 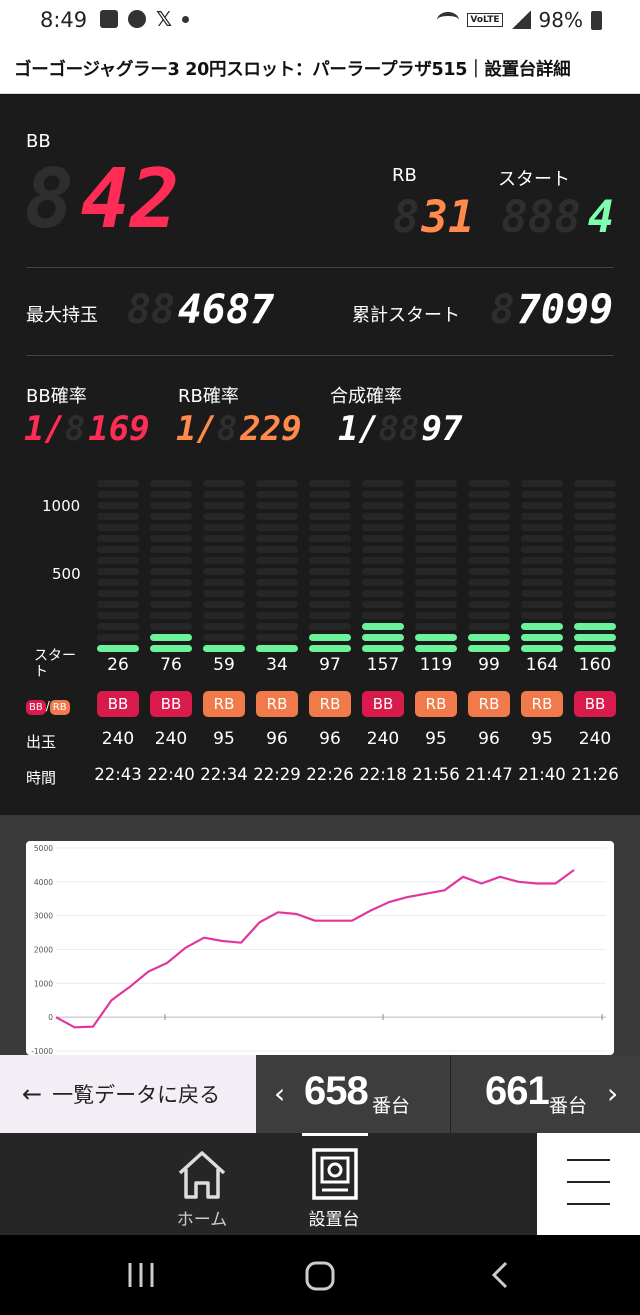 What do you see at coordinates (277, 774) in the screenshot?
I see `history-time-value: 22:29` at bounding box center [277, 774].